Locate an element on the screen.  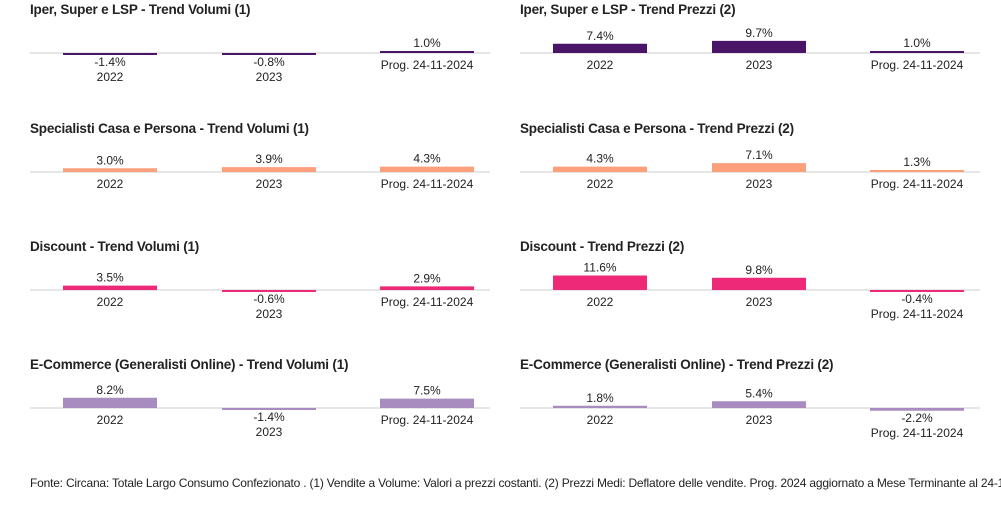
data-label: 1.8% is located at coordinates (600, 398).